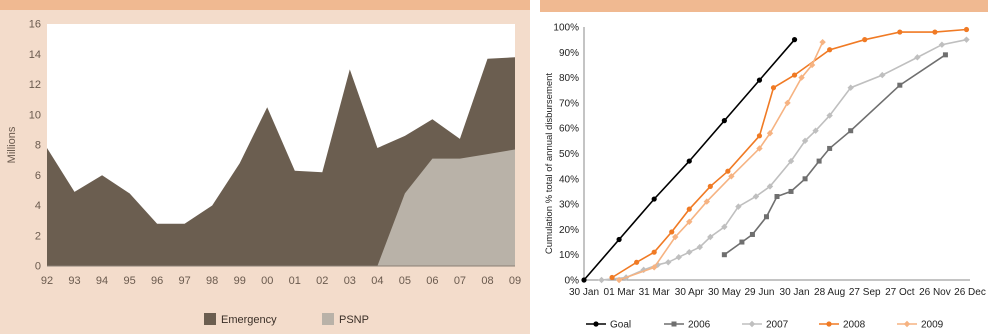  What do you see at coordinates (460, 281) in the screenshot?
I see `x-tick-label: 07` at bounding box center [460, 281].